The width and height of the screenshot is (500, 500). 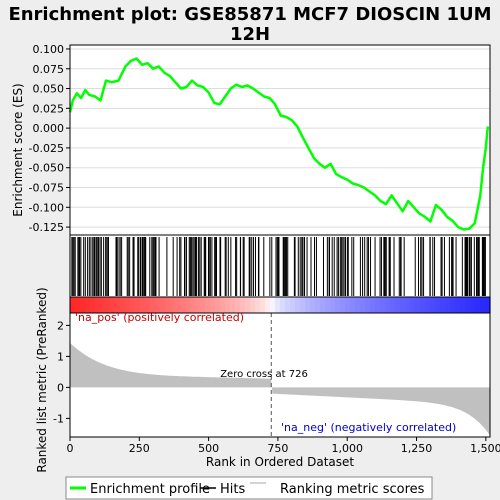 I want to click on x-tick-label: 1,250, so click(x=417, y=448).